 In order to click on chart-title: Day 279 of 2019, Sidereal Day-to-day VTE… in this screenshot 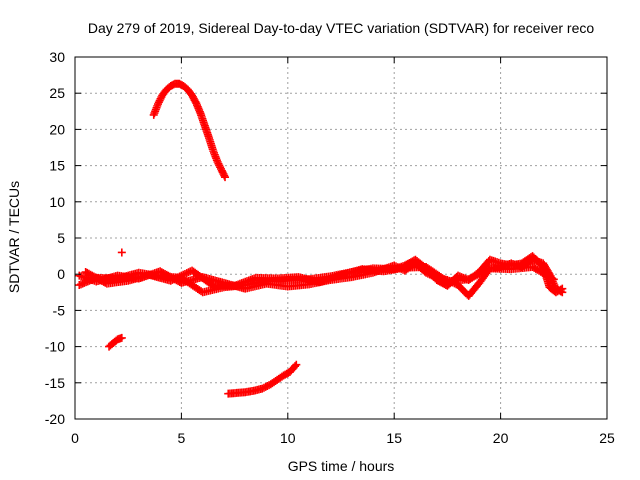, I will do `click(341, 28)`.